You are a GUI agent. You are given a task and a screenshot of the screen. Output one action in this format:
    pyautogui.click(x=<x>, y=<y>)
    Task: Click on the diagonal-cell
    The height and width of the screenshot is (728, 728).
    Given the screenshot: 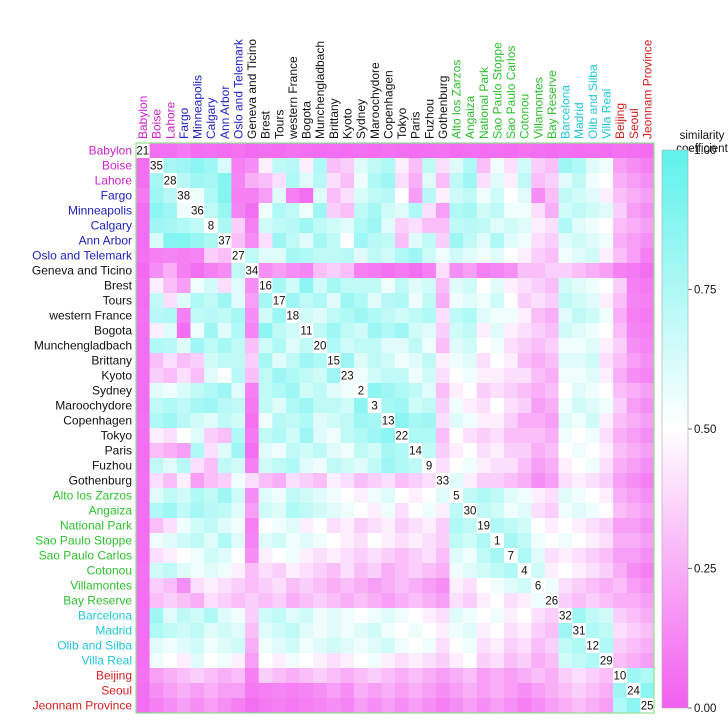 What is the action you would take?
    pyautogui.click(x=388, y=421)
    